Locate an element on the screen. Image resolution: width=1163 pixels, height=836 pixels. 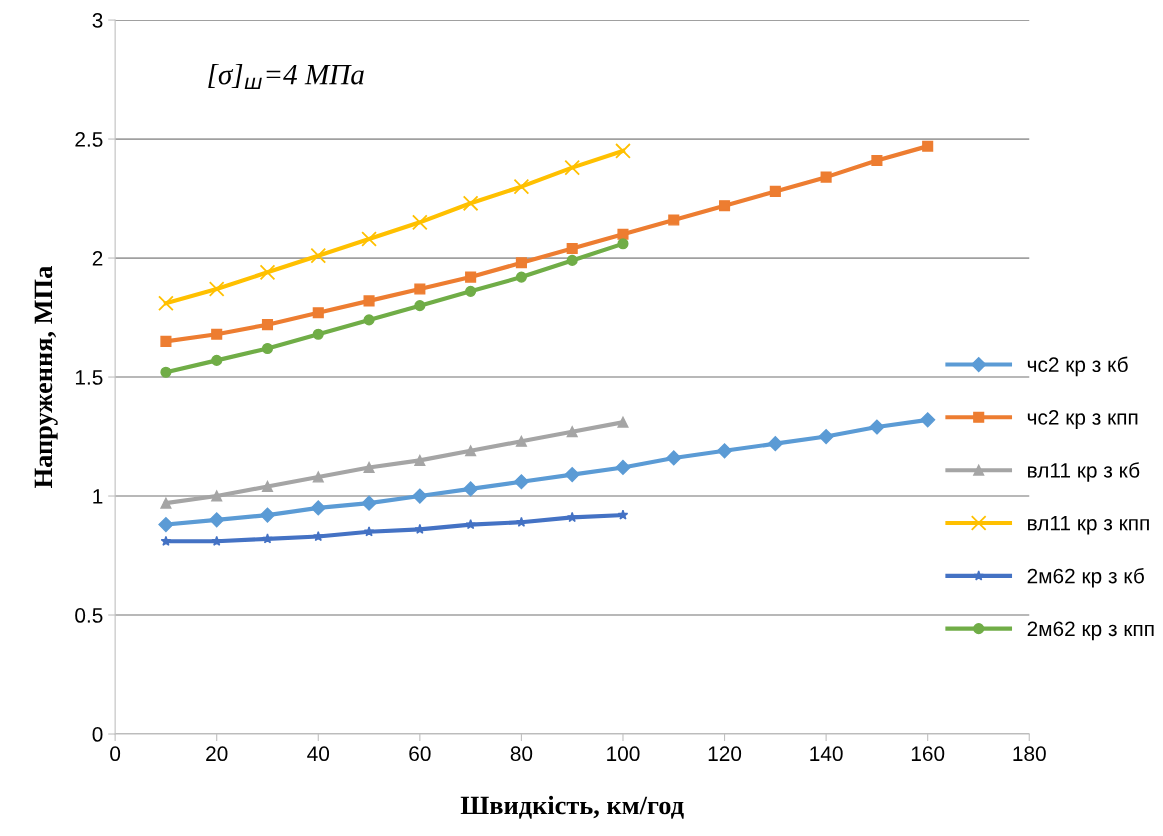
legend-label: вл11 кр з кпп is located at coordinates (1088, 525).